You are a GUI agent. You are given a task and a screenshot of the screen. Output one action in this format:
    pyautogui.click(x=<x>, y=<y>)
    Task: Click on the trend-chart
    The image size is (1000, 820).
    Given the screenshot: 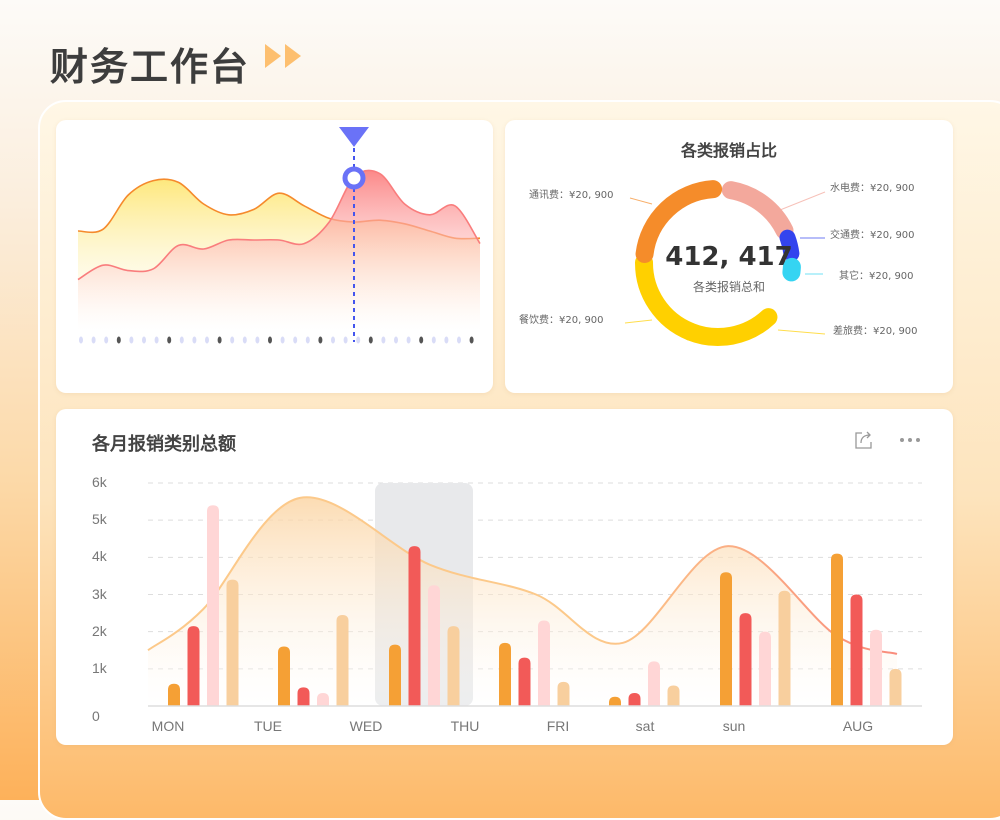 What is the action you would take?
    pyautogui.click(x=274, y=256)
    